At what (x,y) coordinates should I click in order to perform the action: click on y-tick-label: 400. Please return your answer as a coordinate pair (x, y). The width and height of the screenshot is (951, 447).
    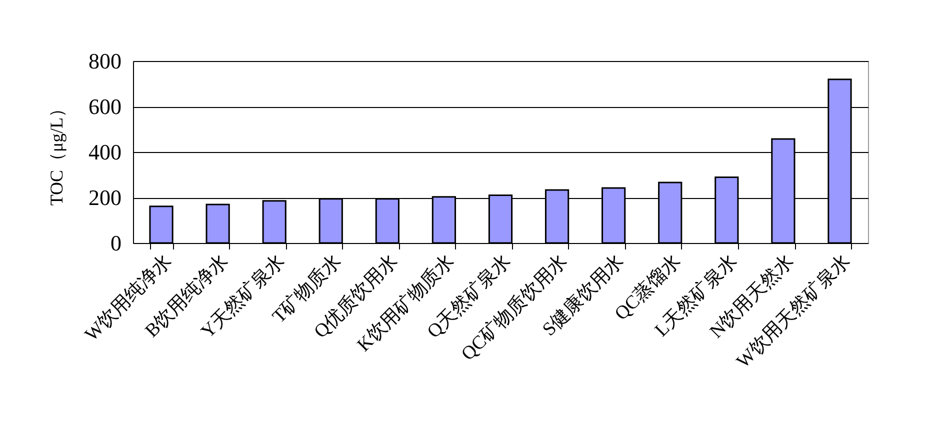
    Looking at the image, I should click on (105, 152).